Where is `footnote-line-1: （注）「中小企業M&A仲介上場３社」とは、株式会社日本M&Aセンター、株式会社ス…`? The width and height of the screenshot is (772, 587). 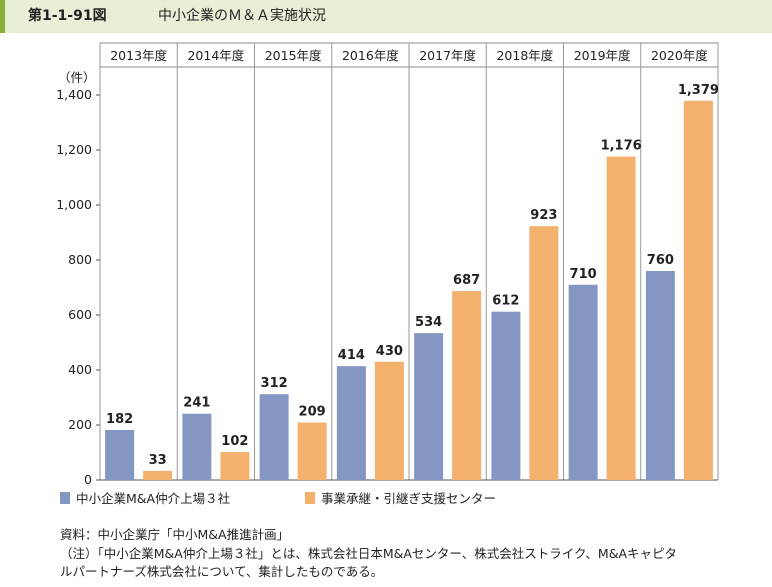
footnote-line-1: （注）「中小企業M&A仲介上場３社」とは、株式会社日本M&Aセンター、株式会社ス… is located at coordinates (369, 553).